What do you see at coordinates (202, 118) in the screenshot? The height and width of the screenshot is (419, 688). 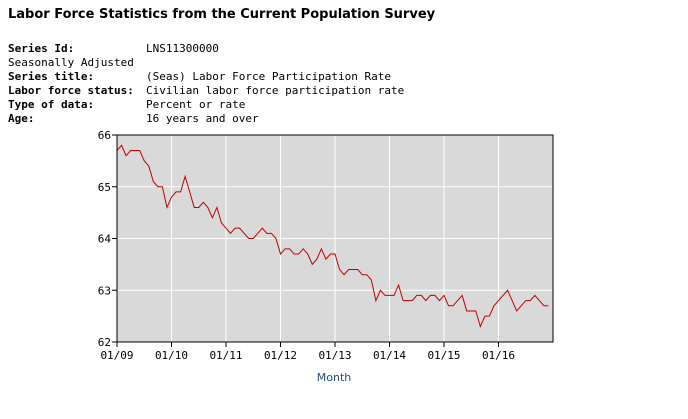 I see `age-value: 16 years and over` at bounding box center [202, 118].